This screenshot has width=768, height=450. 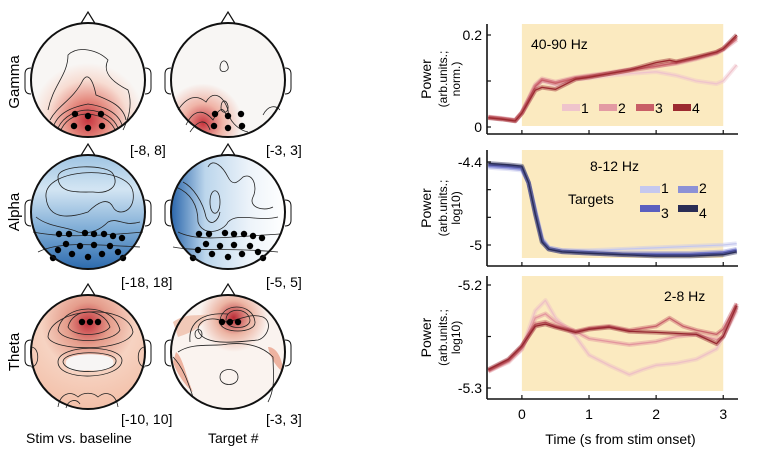 What do you see at coordinates (456, 79) in the screenshot?
I see `y-axis-sublabel-2: norm.)` at bounding box center [456, 79].